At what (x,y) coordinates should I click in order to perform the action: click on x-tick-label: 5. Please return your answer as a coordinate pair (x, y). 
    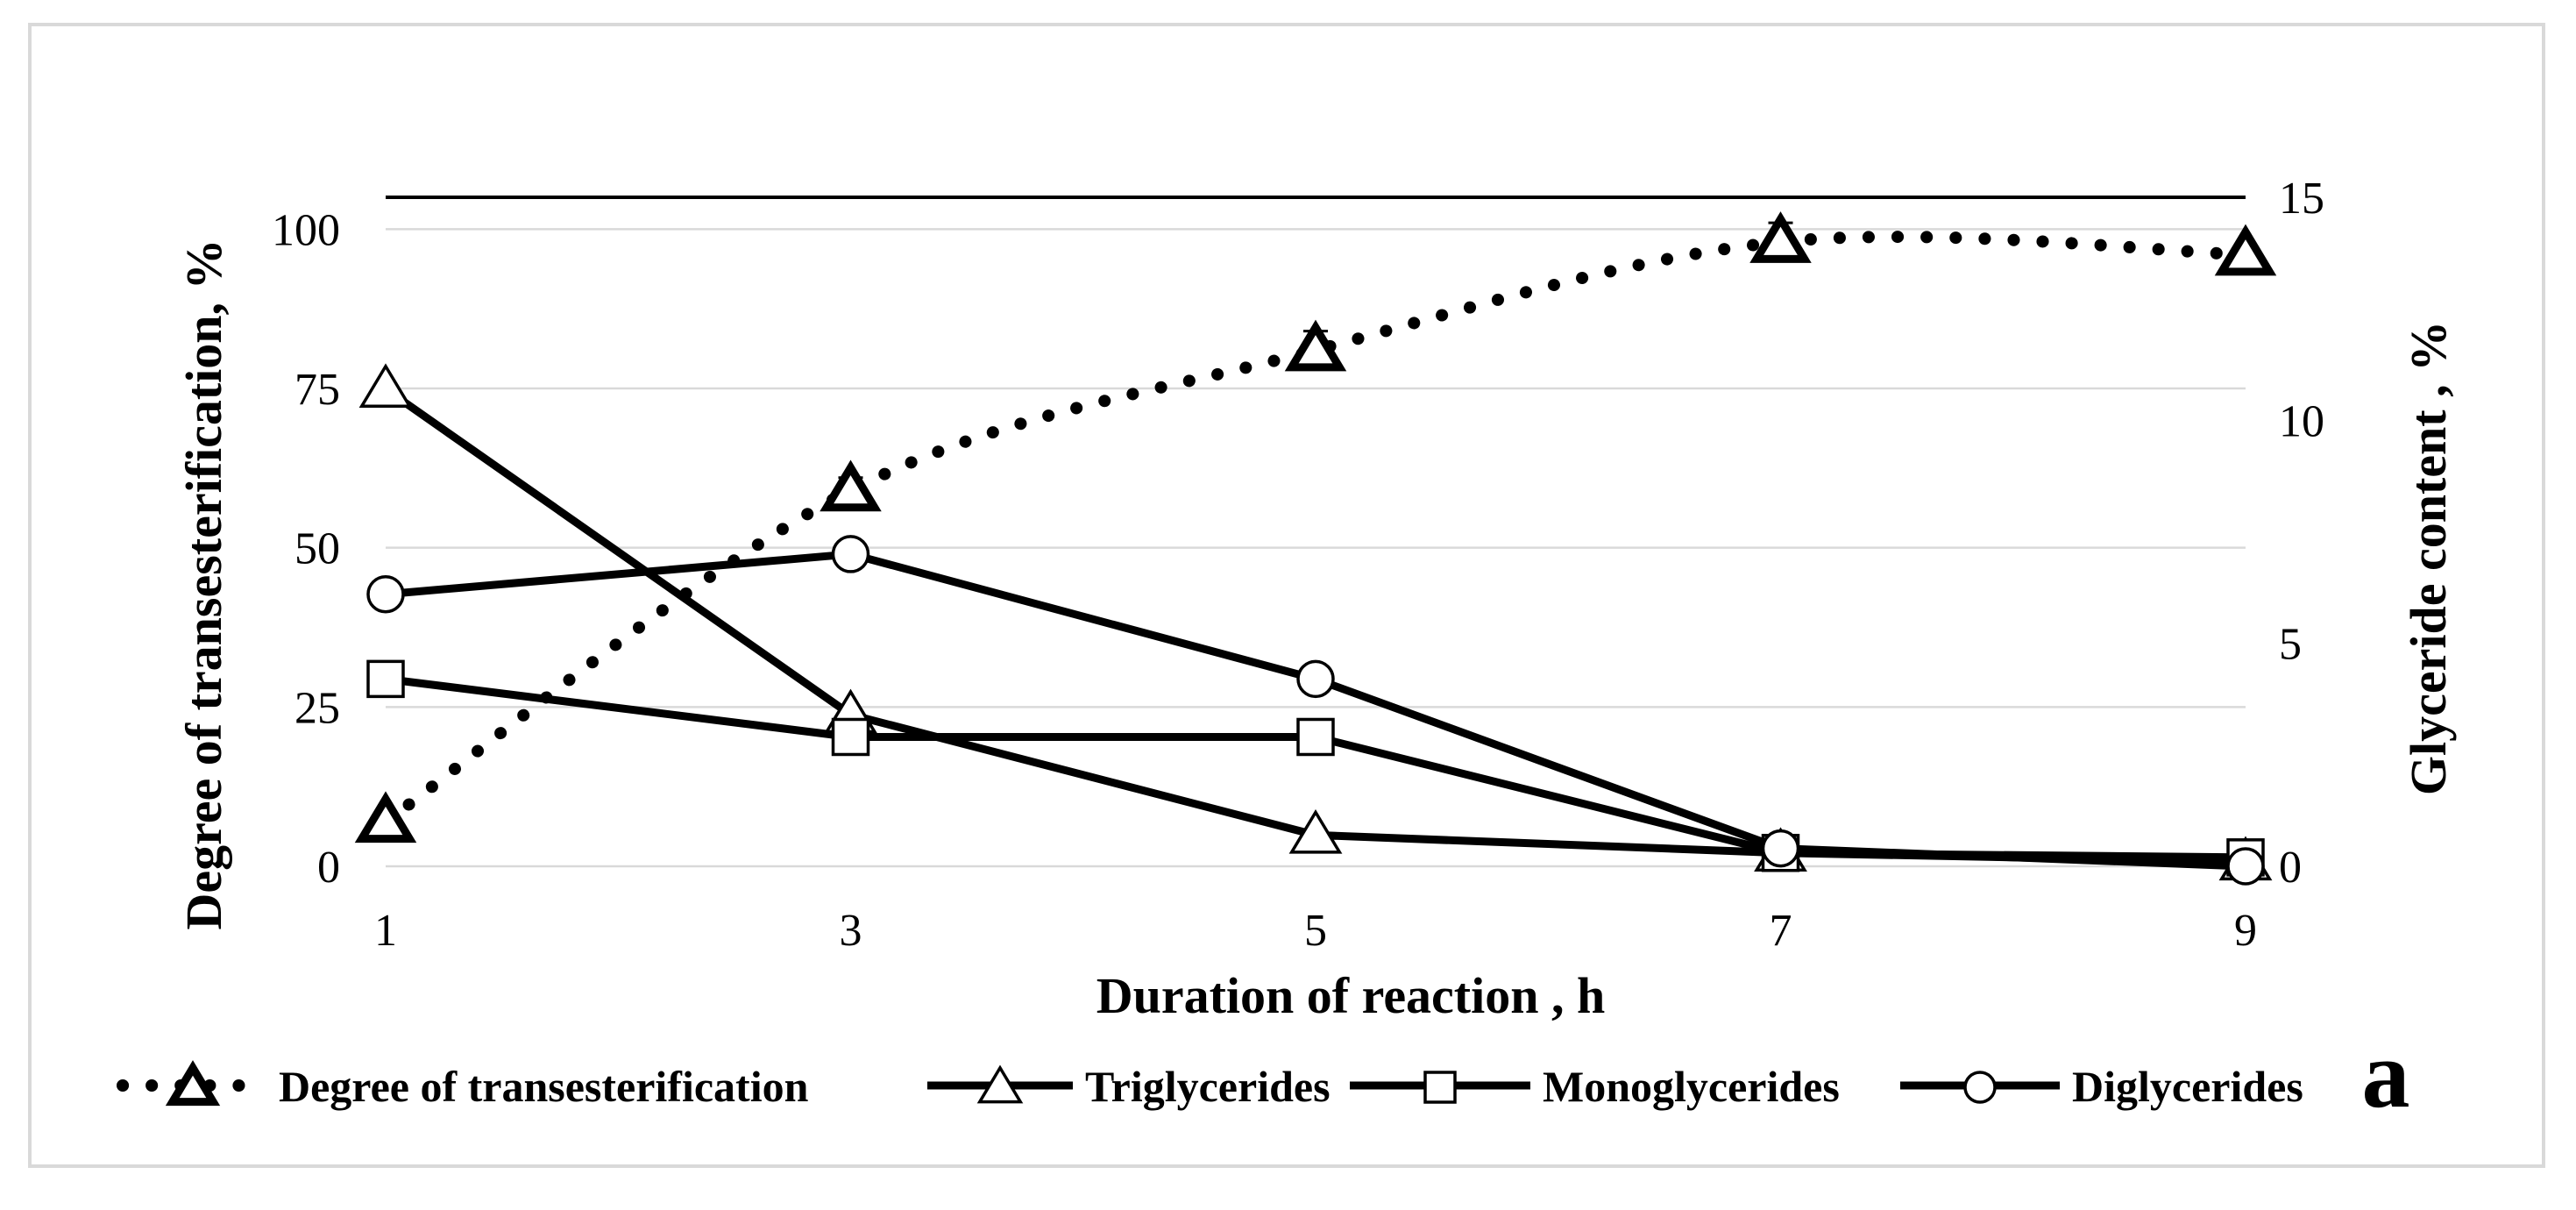
    Looking at the image, I should click on (1316, 931).